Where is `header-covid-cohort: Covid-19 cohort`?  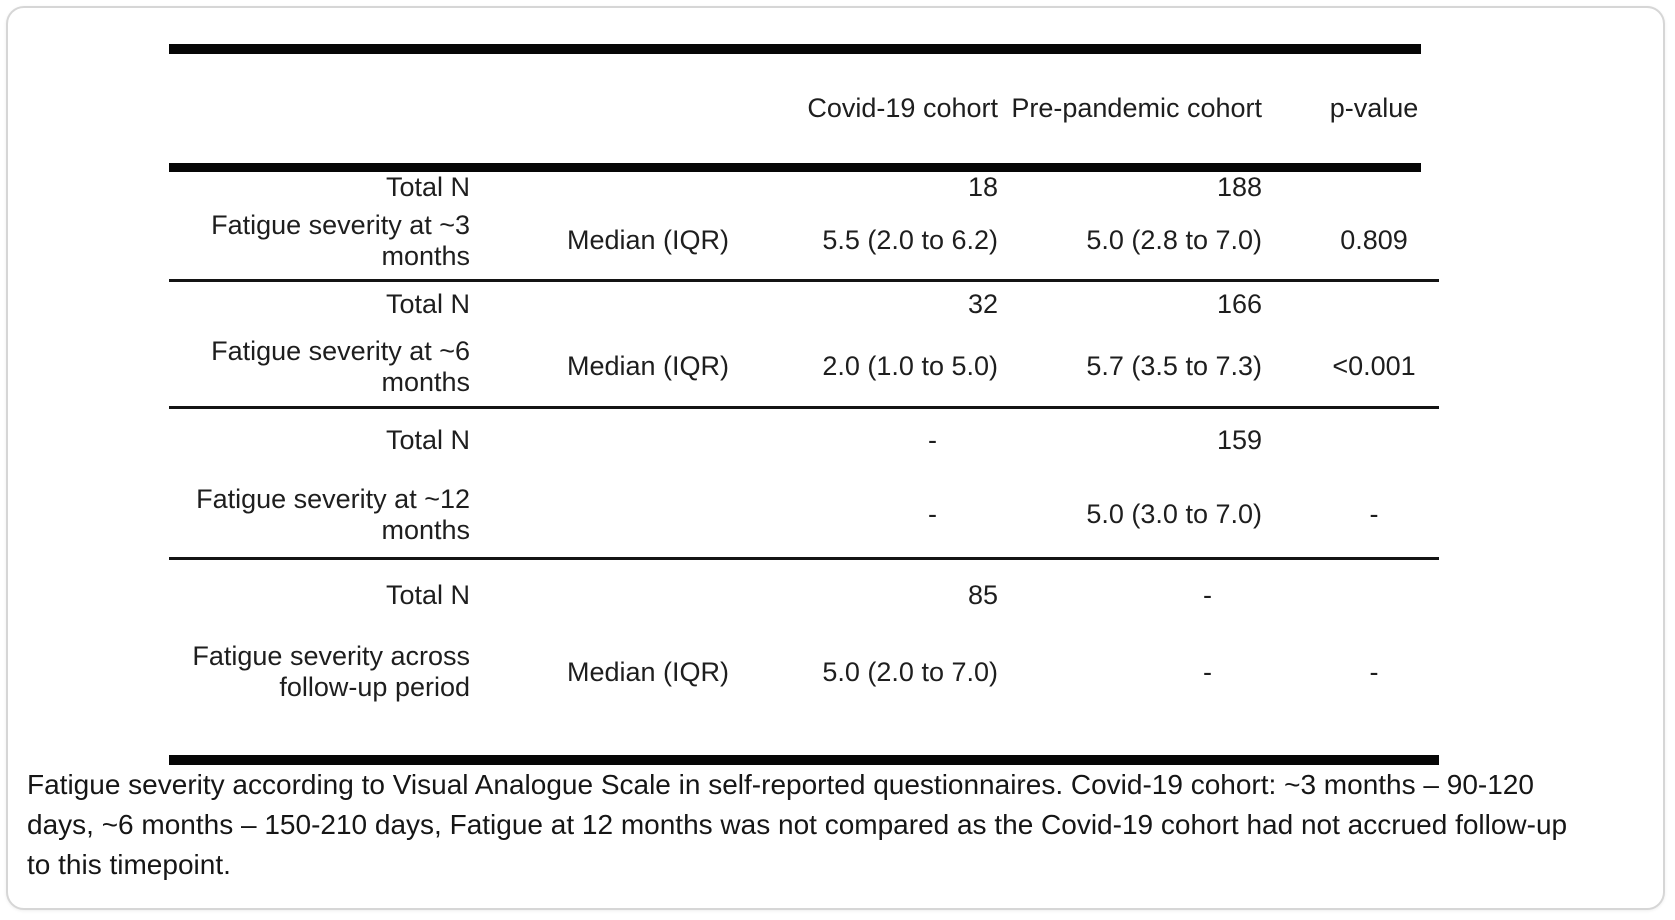 header-covid-cohort: Covid-19 cohort is located at coordinates (902, 108).